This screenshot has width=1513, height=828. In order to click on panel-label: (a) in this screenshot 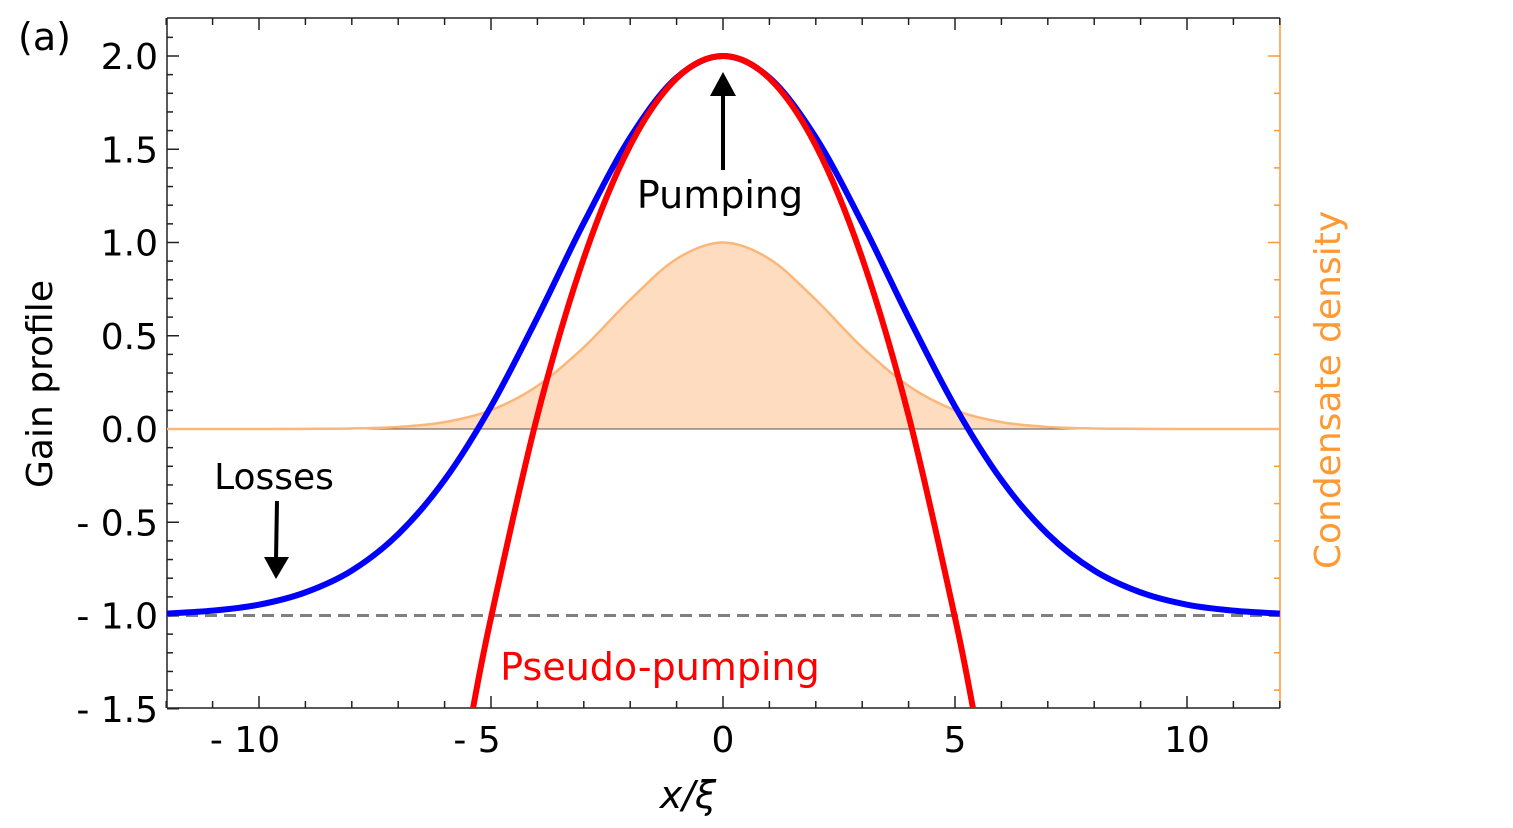, I will do `click(44, 37)`.